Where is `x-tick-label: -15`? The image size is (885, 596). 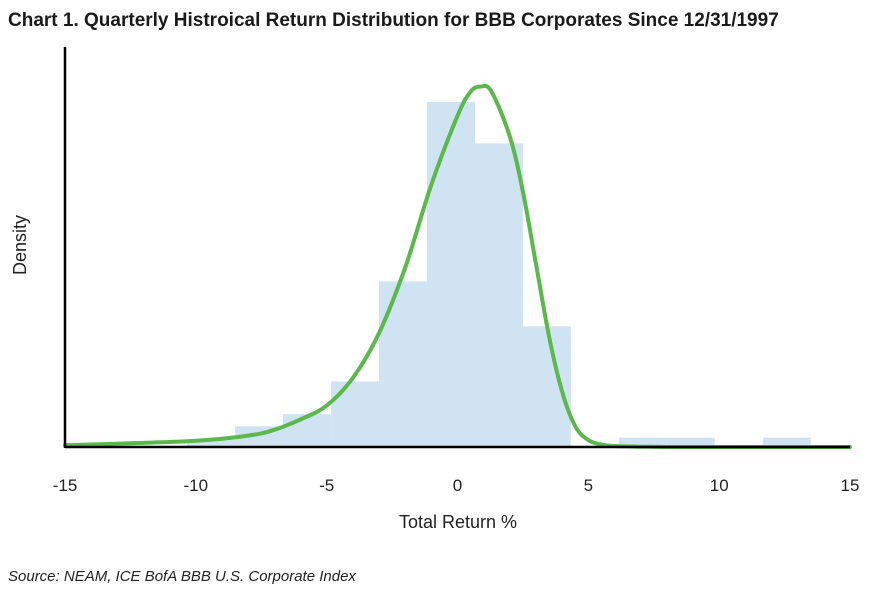 x-tick-label: -15 is located at coordinates (65, 485).